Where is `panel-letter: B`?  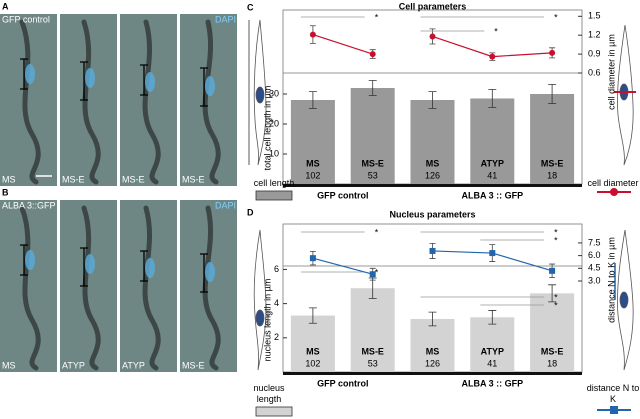
panel-letter: B is located at coordinates (5, 192).